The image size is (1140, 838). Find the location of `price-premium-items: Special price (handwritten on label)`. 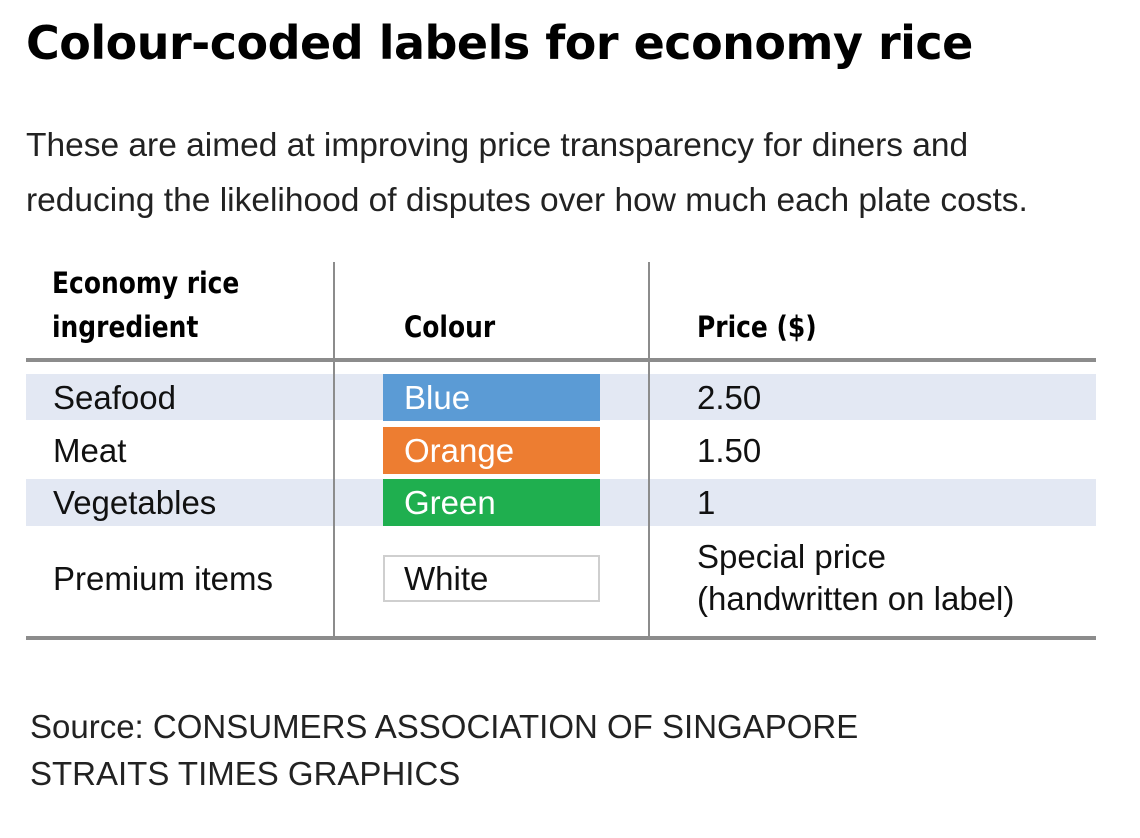

price-premium-items: Special price (handwritten on label) is located at coordinates (855, 578).